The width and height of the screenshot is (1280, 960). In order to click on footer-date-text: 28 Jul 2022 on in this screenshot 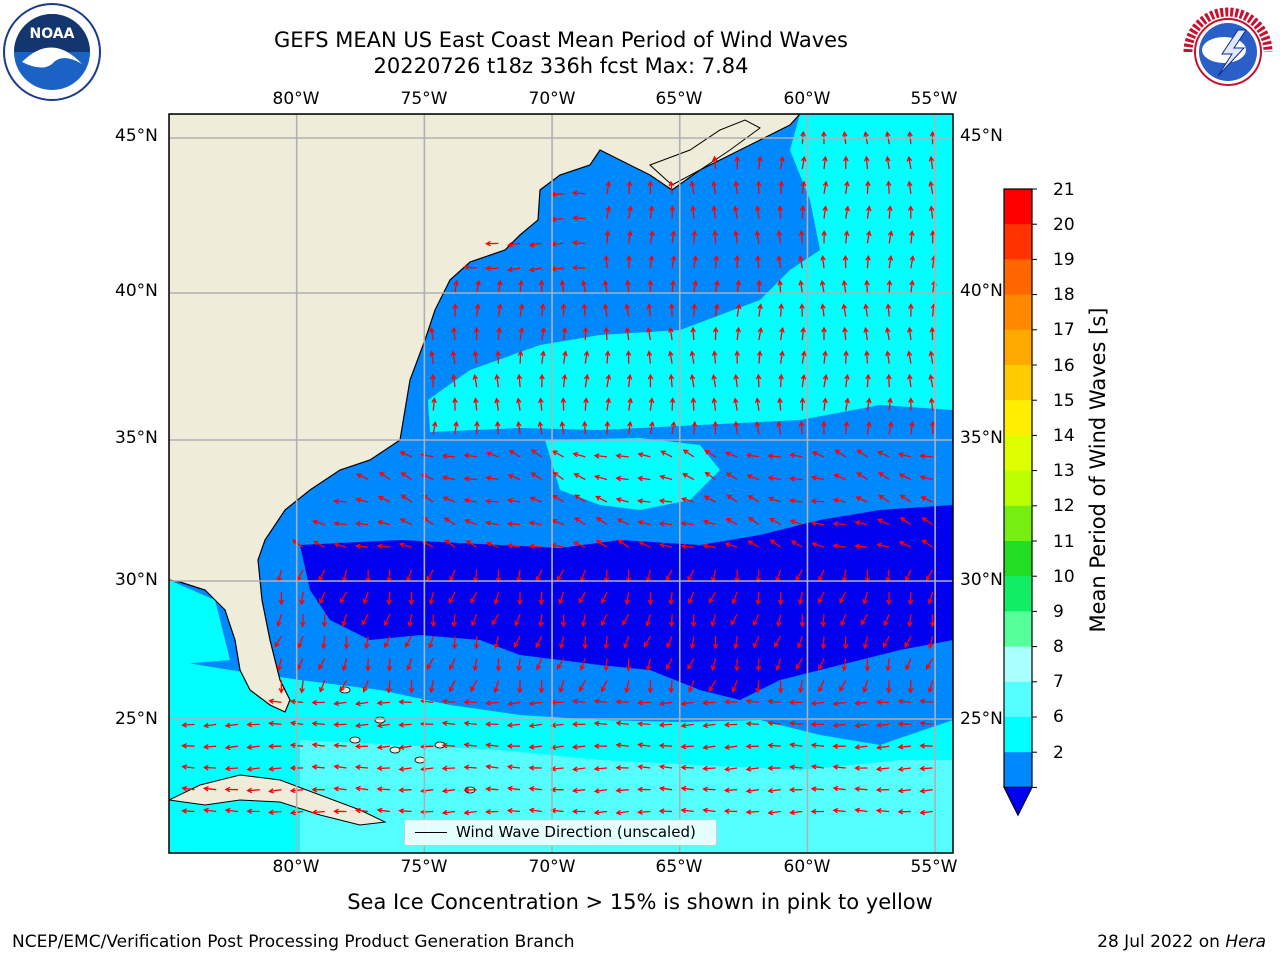, I will do `click(1161, 942)`.